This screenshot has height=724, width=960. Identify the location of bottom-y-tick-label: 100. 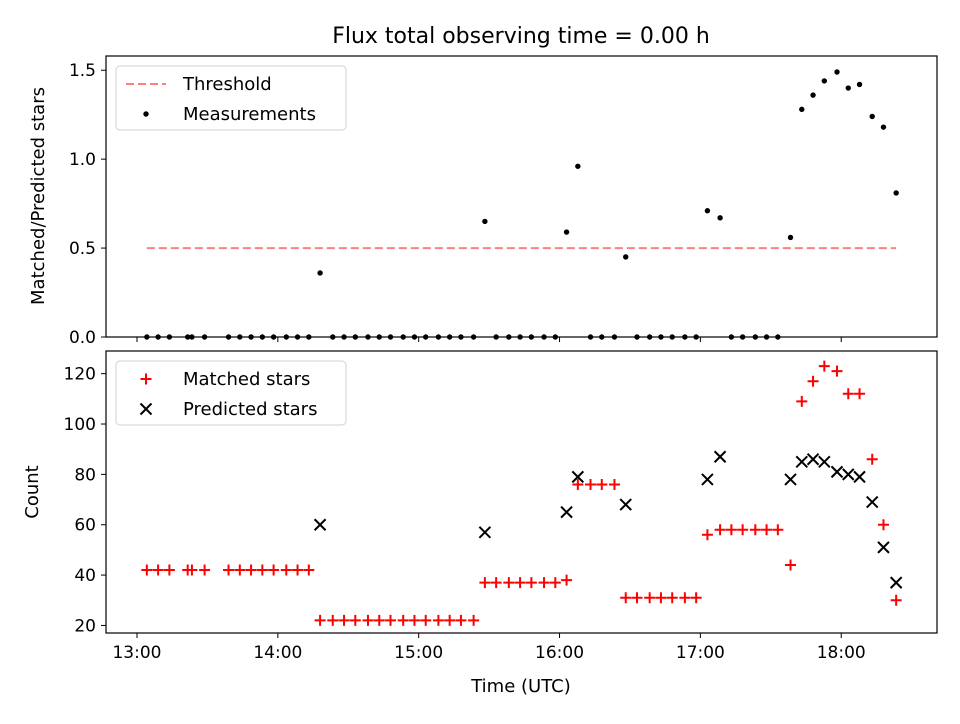
(80, 425).